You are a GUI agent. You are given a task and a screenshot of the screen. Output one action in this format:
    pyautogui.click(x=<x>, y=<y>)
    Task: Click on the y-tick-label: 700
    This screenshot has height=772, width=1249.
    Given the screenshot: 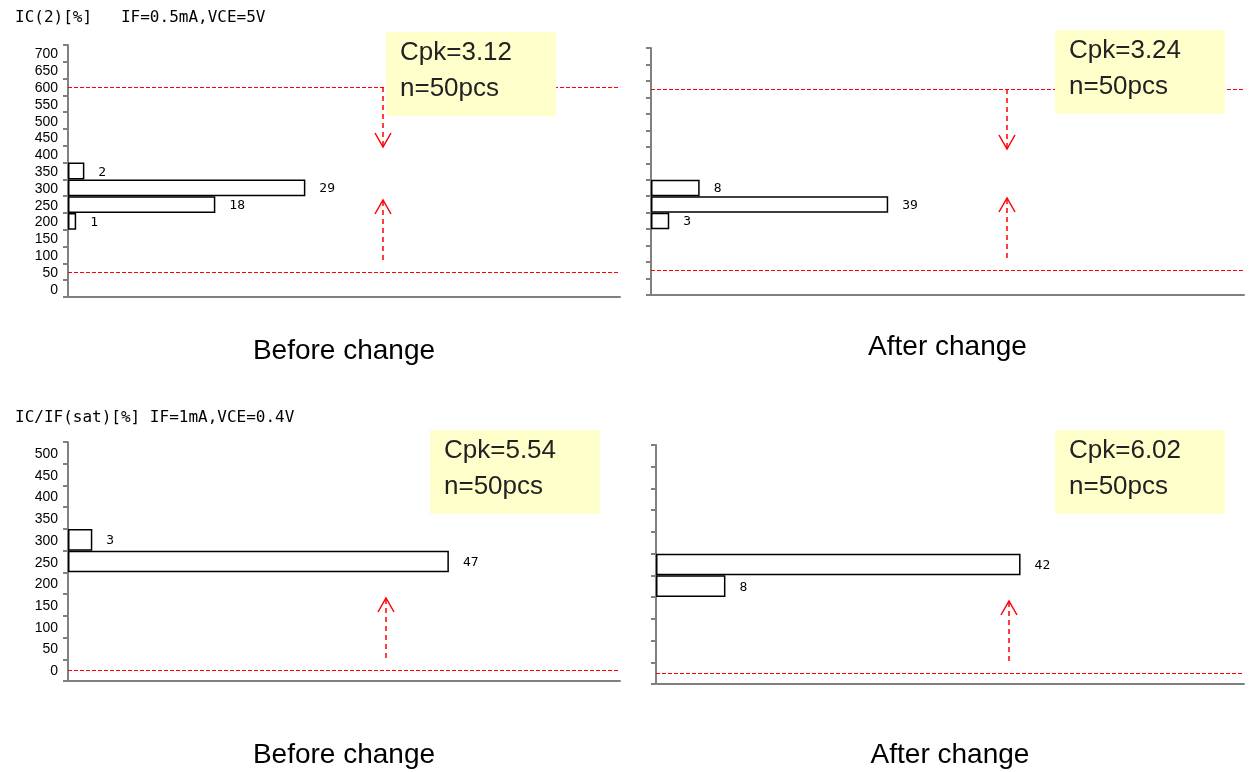 What is the action you would take?
    pyautogui.click(x=46, y=53)
    